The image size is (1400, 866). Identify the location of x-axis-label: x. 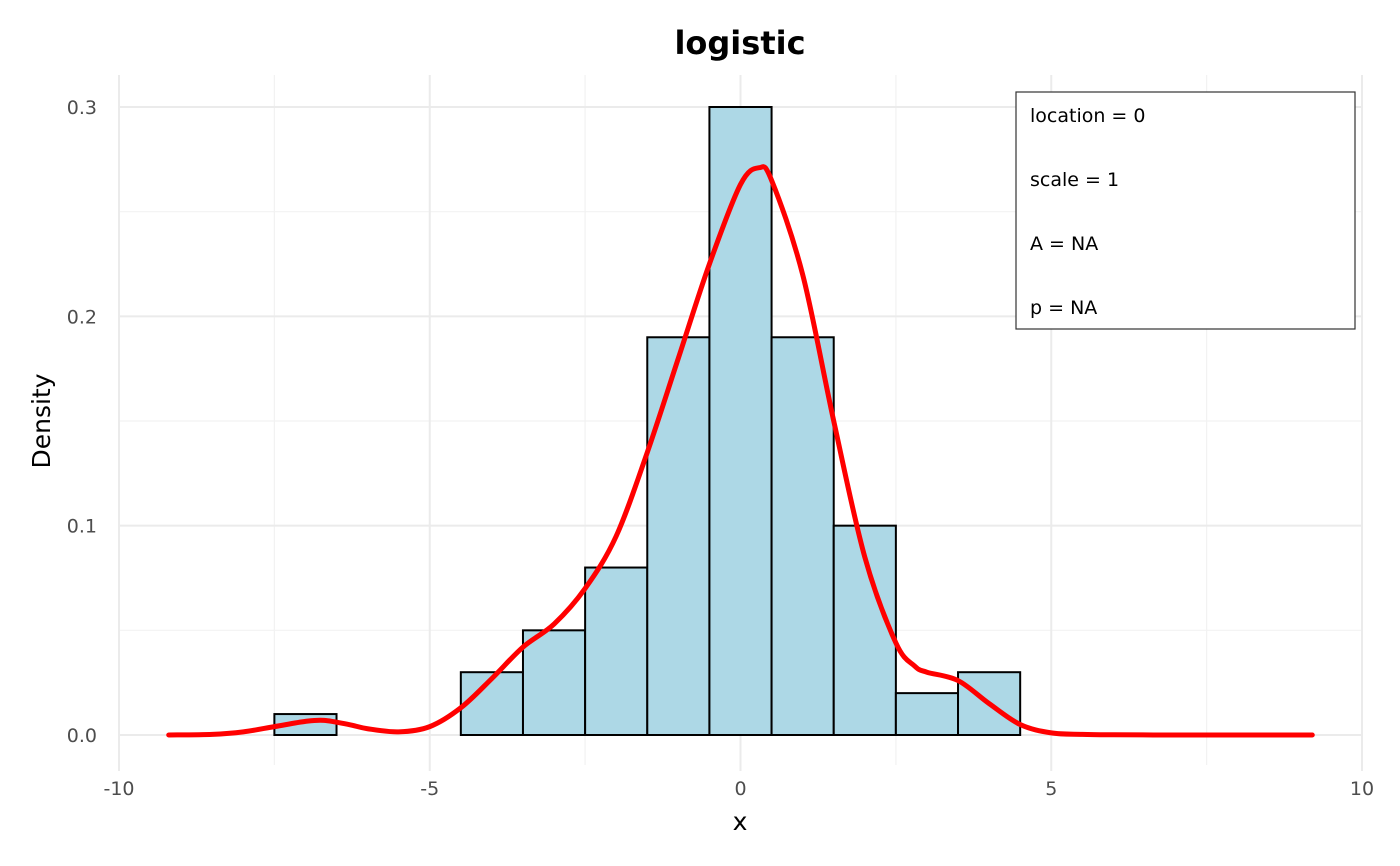
(740, 821).